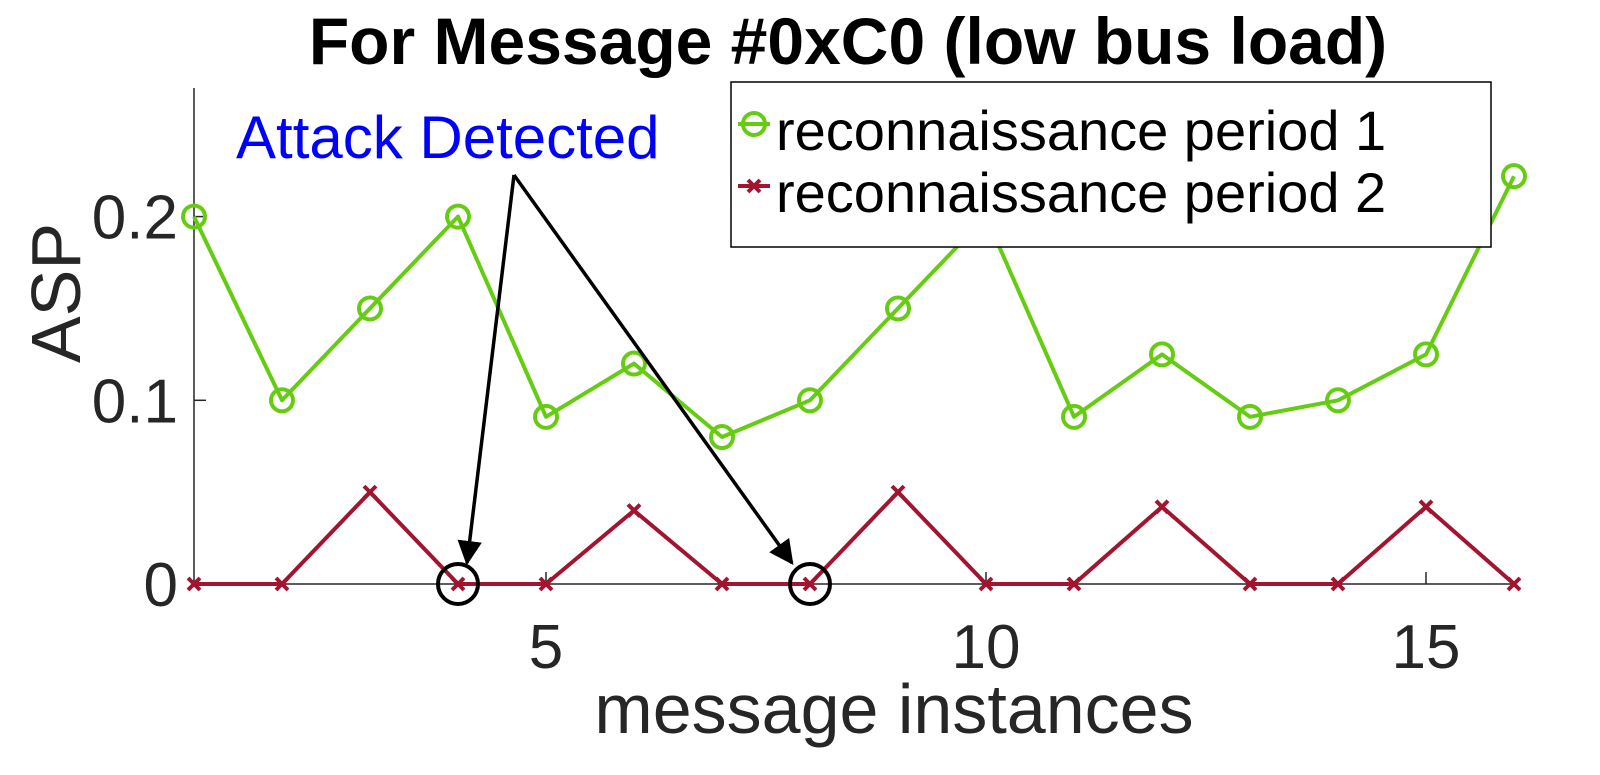 This screenshot has width=1600, height=775. Describe the element at coordinates (448, 137) in the screenshot. I see `attack-detected-label: Attack Detected` at that location.